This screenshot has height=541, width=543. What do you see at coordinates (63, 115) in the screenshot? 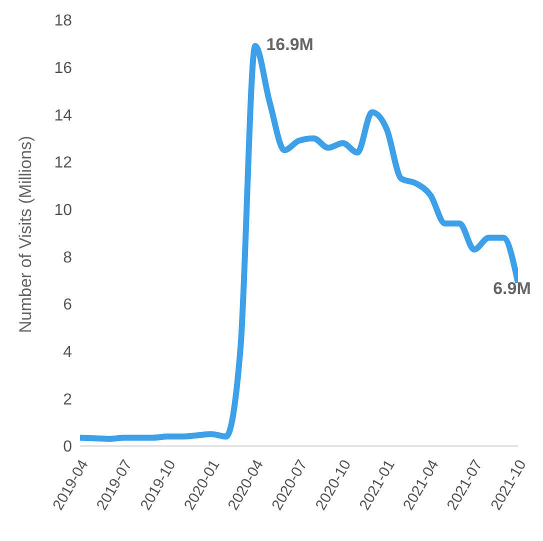
I see `y-tick-label: 14` at bounding box center [63, 115].